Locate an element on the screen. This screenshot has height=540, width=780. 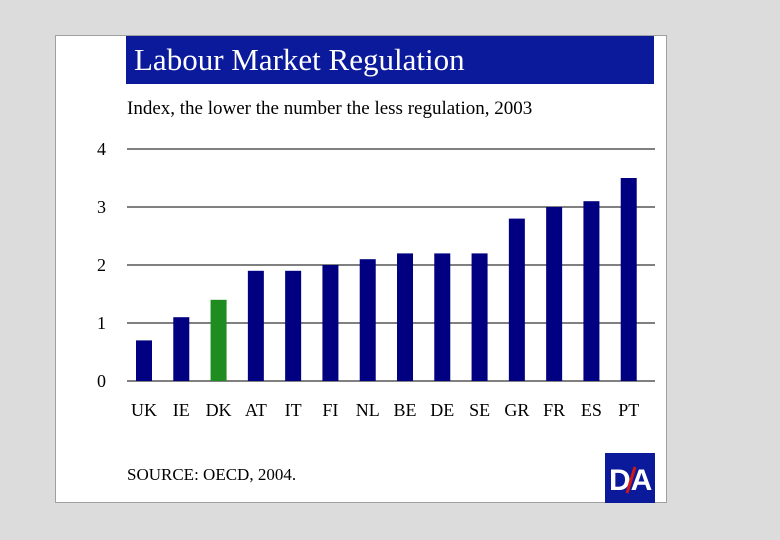
title-bar: Labour Market Regulation is located at coordinates (390, 60).